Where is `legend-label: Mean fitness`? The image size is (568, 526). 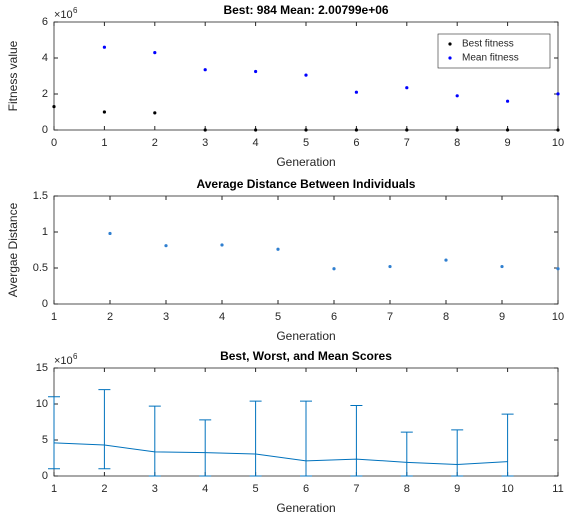 legend-label: Mean fitness is located at coordinates (490, 58).